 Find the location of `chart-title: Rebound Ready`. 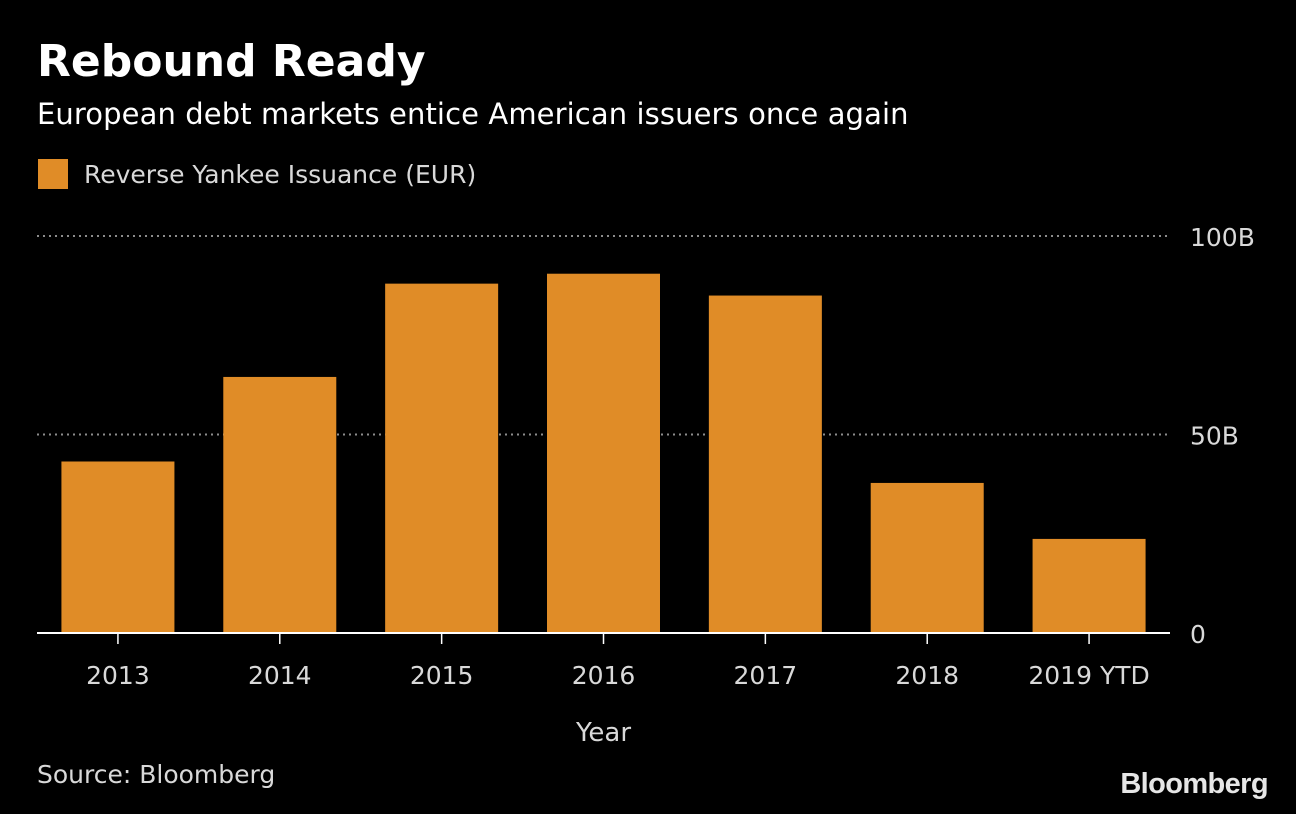

chart-title: Rebound Ready is located at coordinates (231, 61).